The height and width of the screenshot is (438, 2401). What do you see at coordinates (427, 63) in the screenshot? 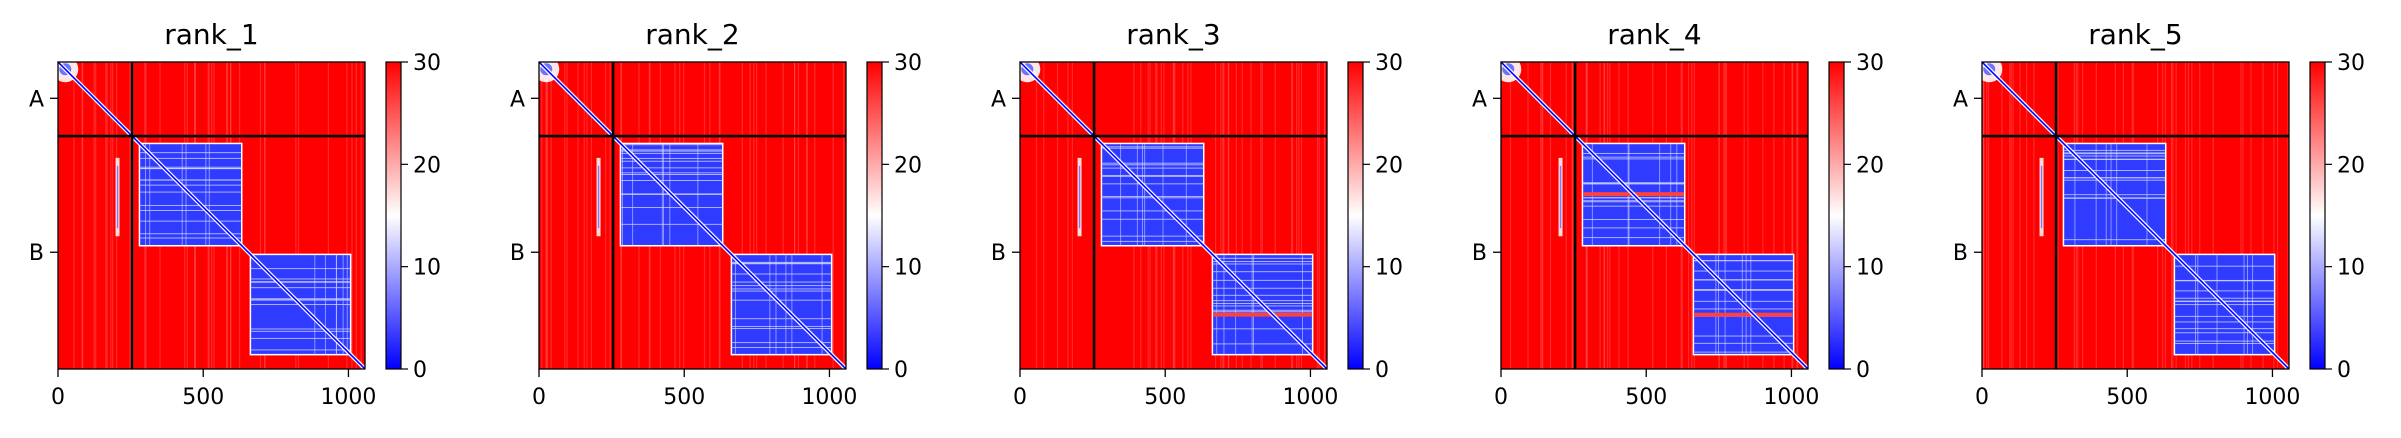
I see `colorbar-tick-label: 30` at bounding box center [427, 63].